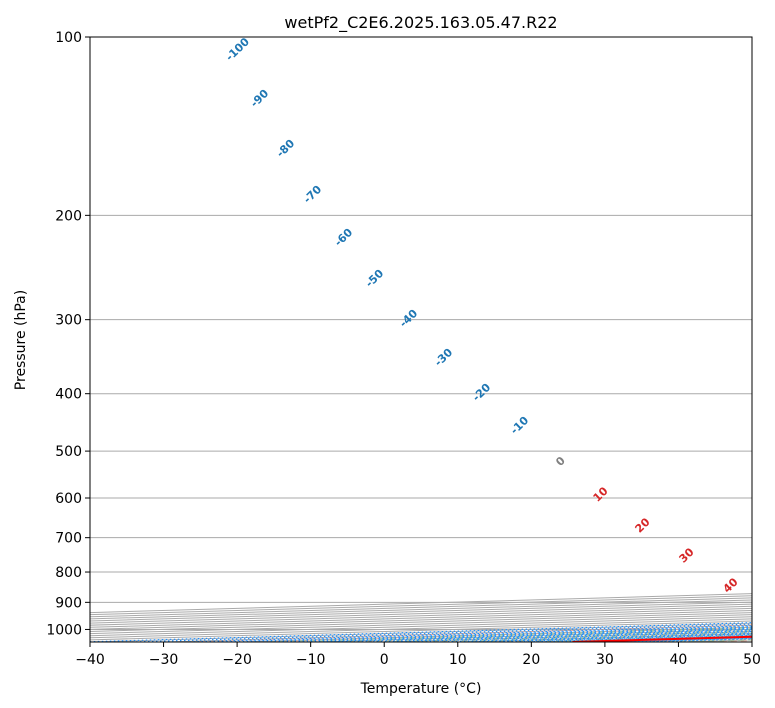  What do you see at coordinates (679, 660) in the screenshot?
I see `x-tick-label: 40` at bounding box center [679, 660].